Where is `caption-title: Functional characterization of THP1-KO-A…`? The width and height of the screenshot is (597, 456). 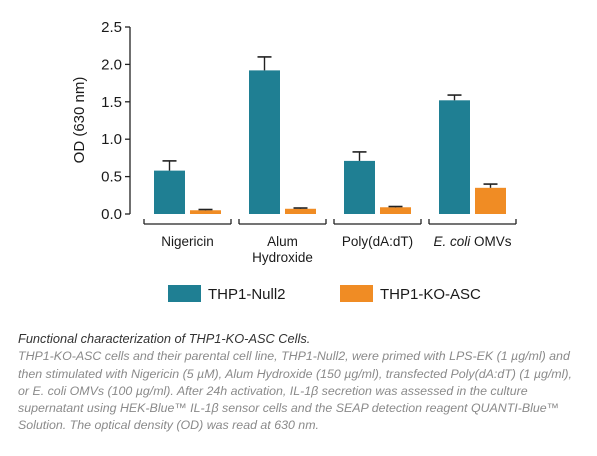
caption-title: Functional characterization of THP1-KO-A… is located at coordinates (164, 338).